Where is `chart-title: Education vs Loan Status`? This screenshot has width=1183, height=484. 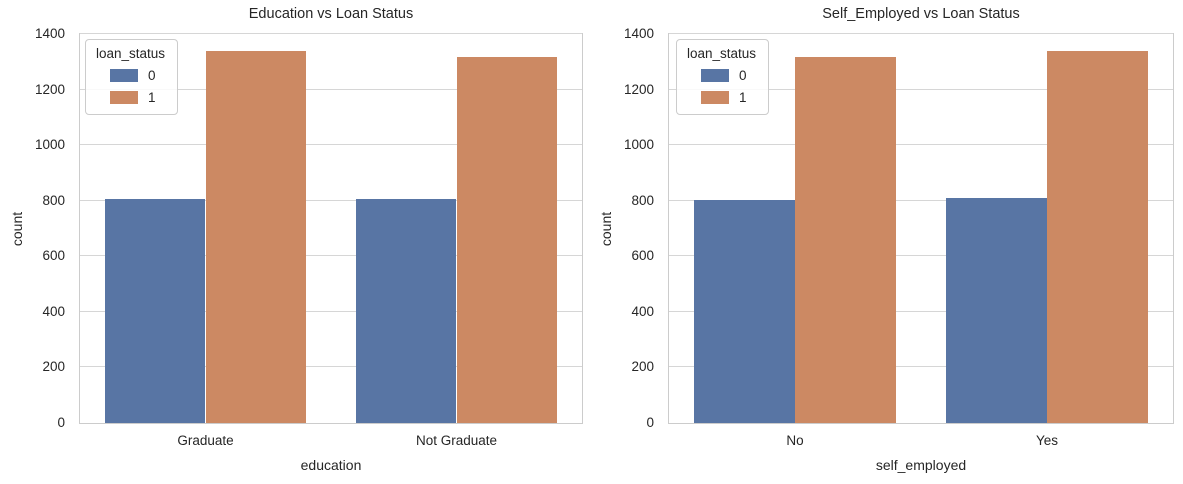
chart-title: Education vs Loan Status is located at coordinates (331, 14).